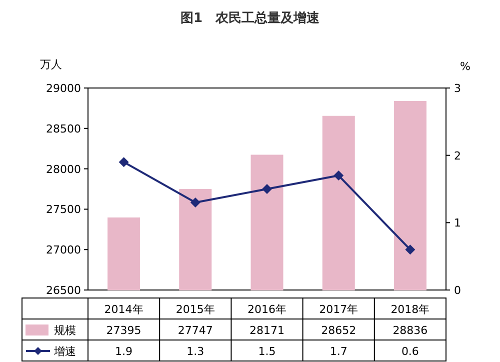  What do you see at coordinates (457, 155) in the screenshot?
I see `y2-tick-label: 2` at bounding box center [457, 155].